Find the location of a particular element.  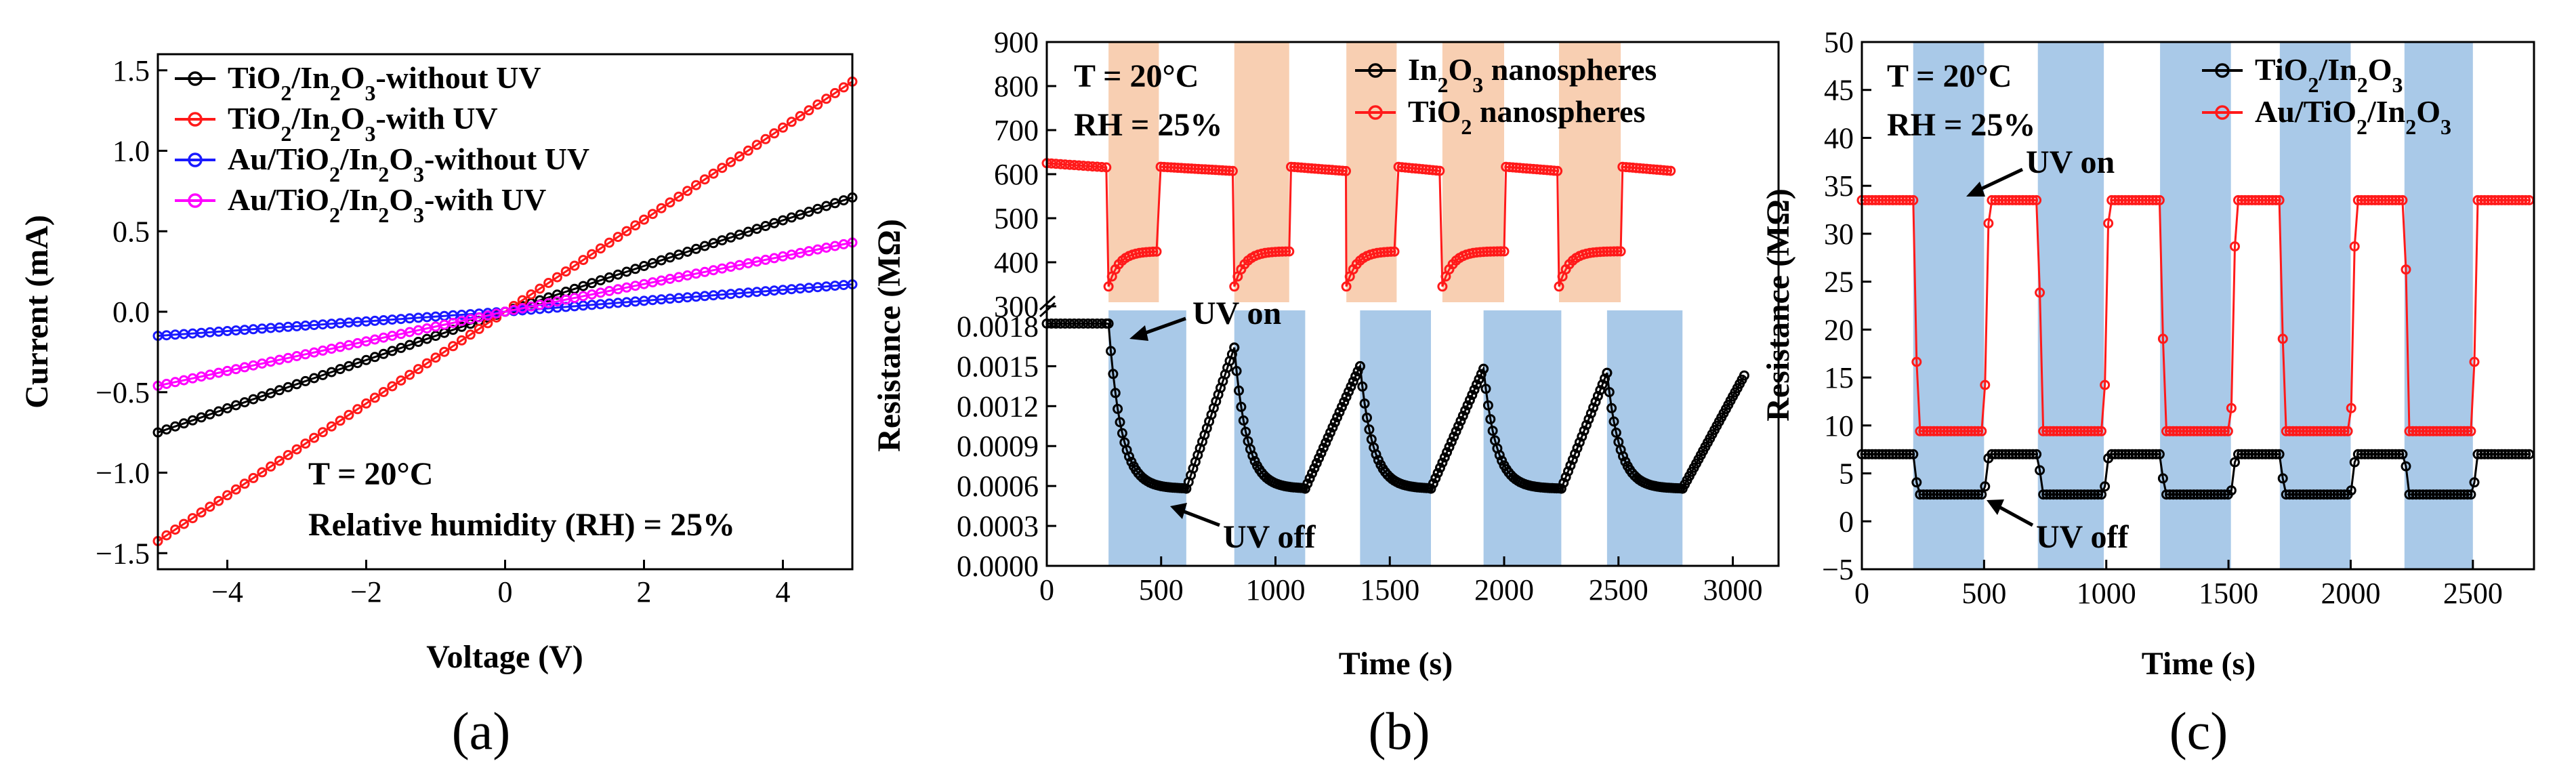

b-uv-on-arrow is located at coordinates (1157, 328).